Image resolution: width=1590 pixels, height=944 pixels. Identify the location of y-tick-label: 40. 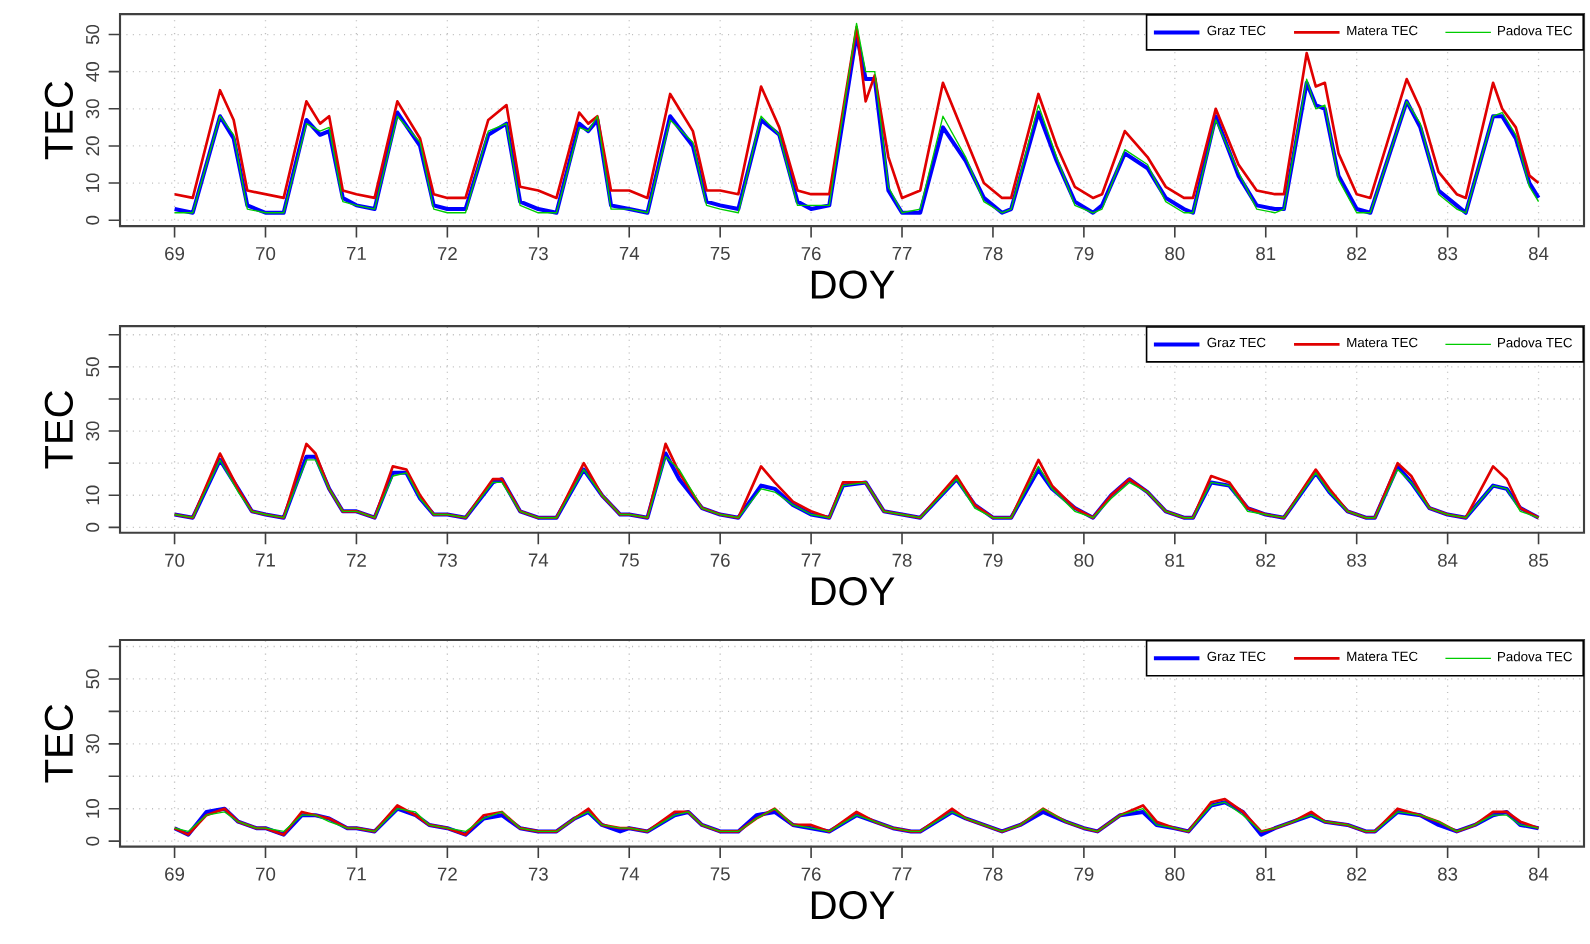
(93, 72).